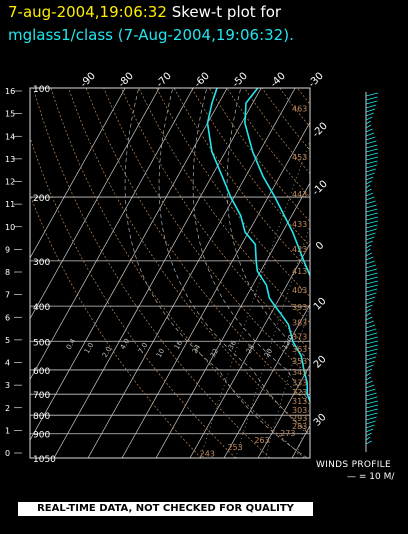 Image resolution: width=408 pixels, height=534 pixels. I want to click on height-tick-label: 12, so click(10, 182).